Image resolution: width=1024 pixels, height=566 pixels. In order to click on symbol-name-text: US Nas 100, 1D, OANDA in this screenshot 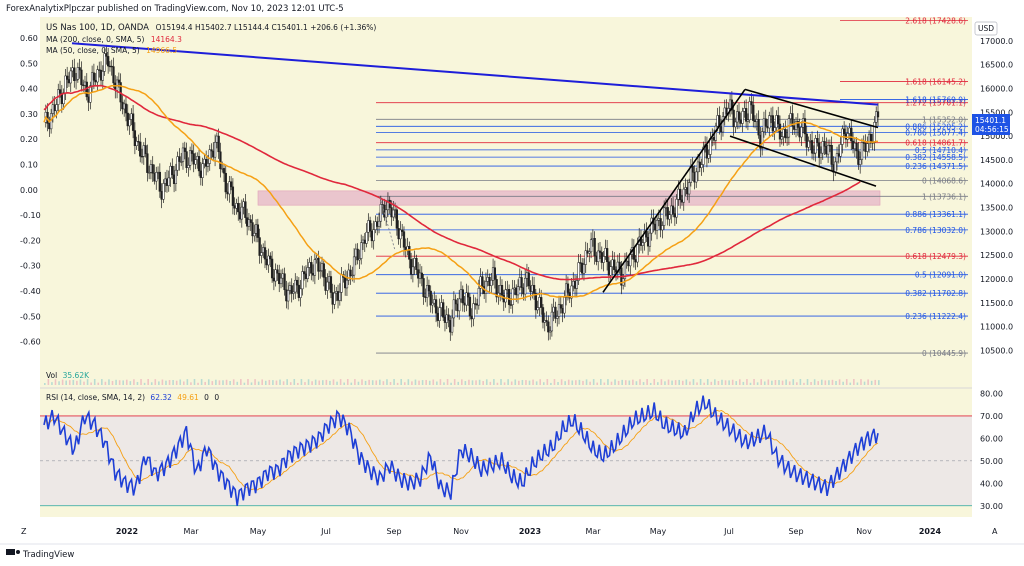, I will do `click(97, 28)`.